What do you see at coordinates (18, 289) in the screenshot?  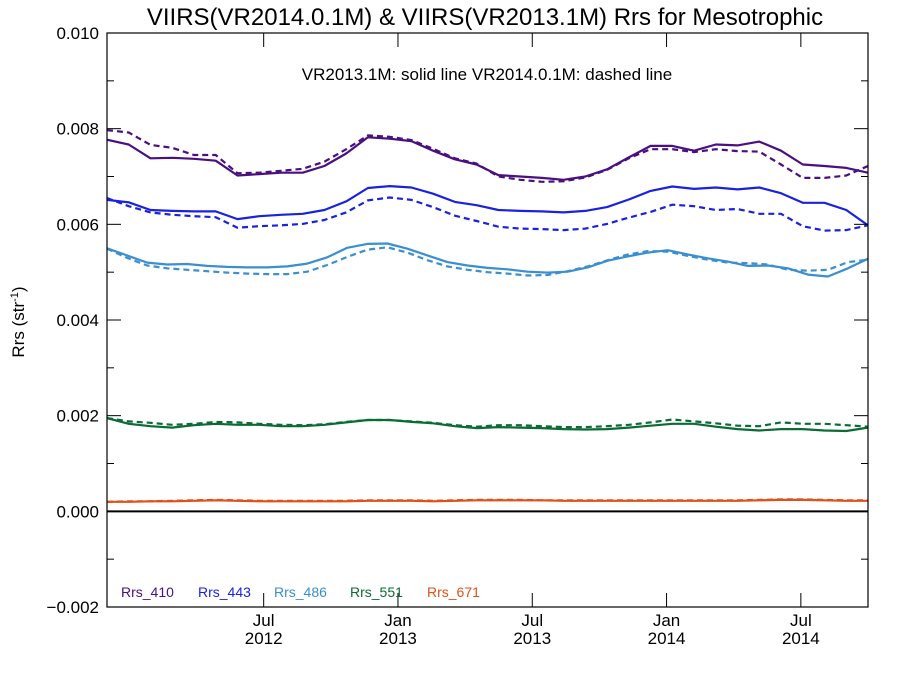 I see `y-axis-label-close: )` at bounding box center [18, 289].